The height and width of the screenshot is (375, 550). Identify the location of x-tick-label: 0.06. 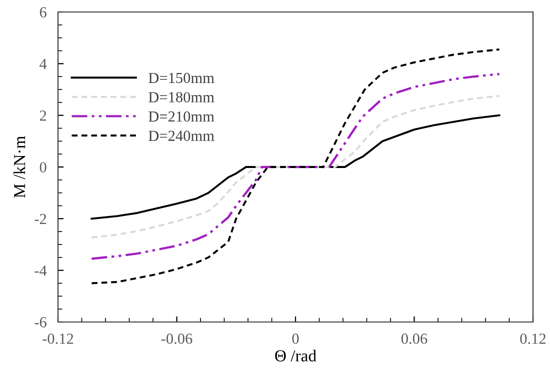
(414, 339).